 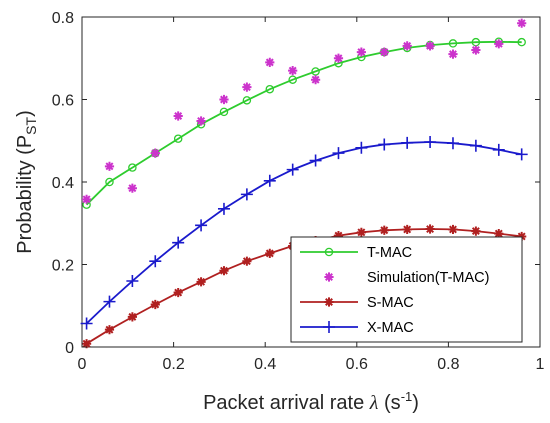 What do you see at coordinates (390, 303) in the screenshot?
I see `legend-label-smac: S-MAC` at bounding box center [390, 303].